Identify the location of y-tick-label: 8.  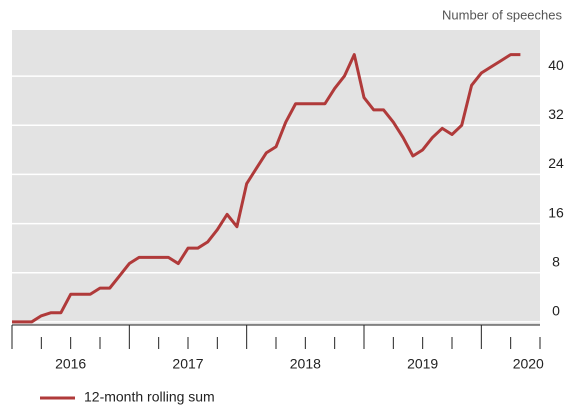
(556, 261).